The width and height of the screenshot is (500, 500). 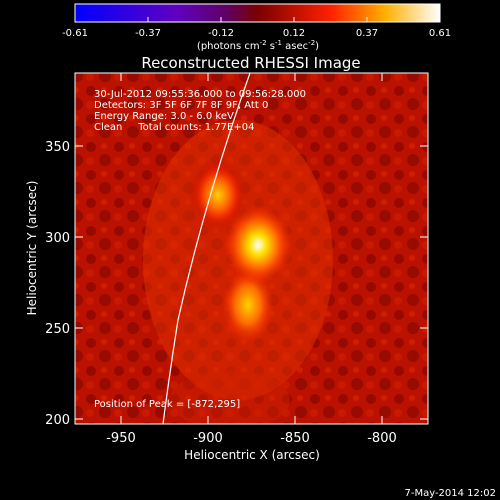 I want to click on info-clean-counts: Clean Total counts: 1.77E+04, so click(x=174, y=127).